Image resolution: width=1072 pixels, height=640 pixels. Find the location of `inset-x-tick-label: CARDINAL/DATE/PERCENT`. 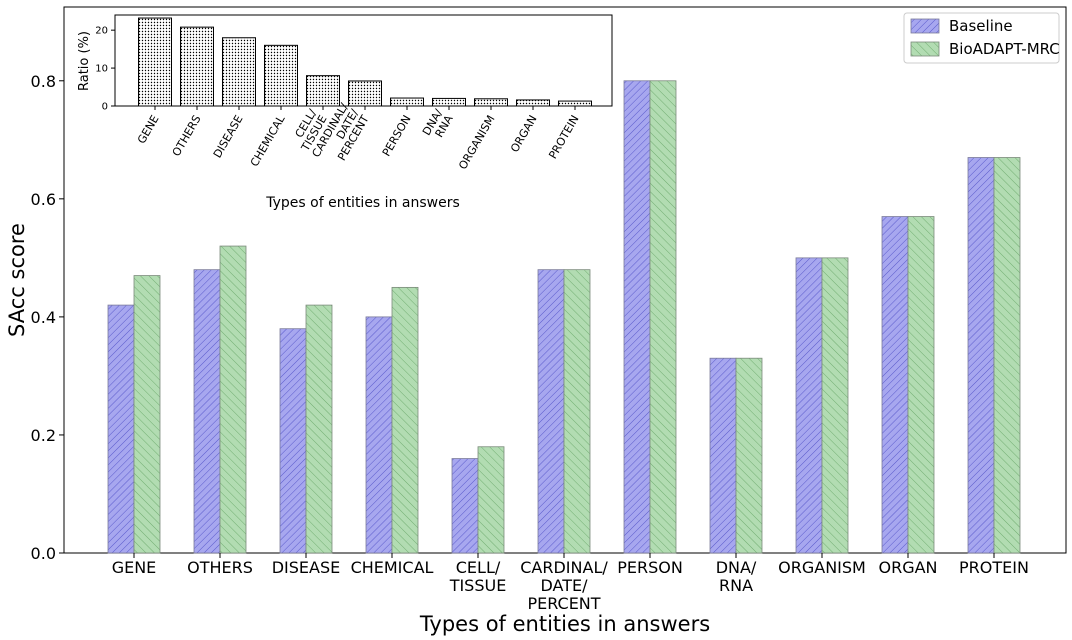

inset-x-tick-label: CARDINAL/DATE/PERCENT is located at coordinates (340, 136).